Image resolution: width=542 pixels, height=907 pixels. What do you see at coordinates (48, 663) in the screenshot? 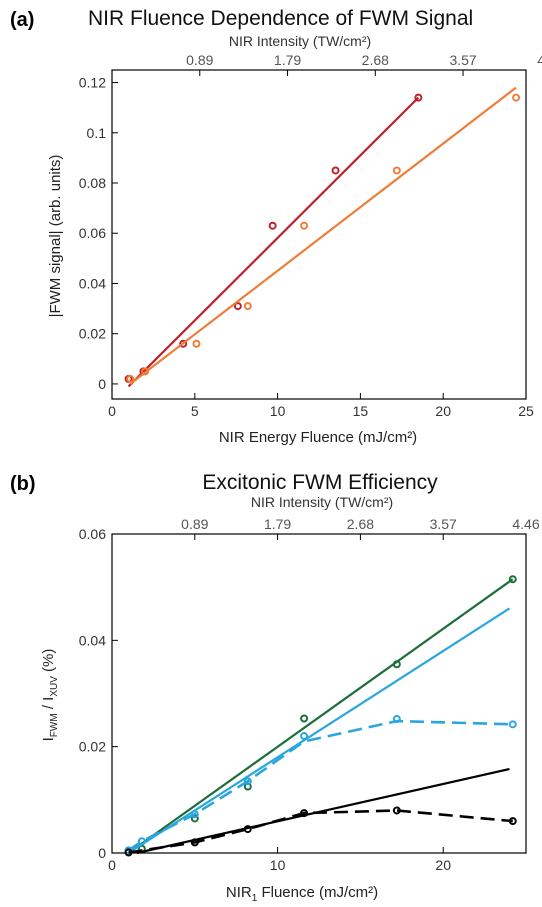
I see `panel-b-y-label-percent: (%)` at bounding box center [48, 663].